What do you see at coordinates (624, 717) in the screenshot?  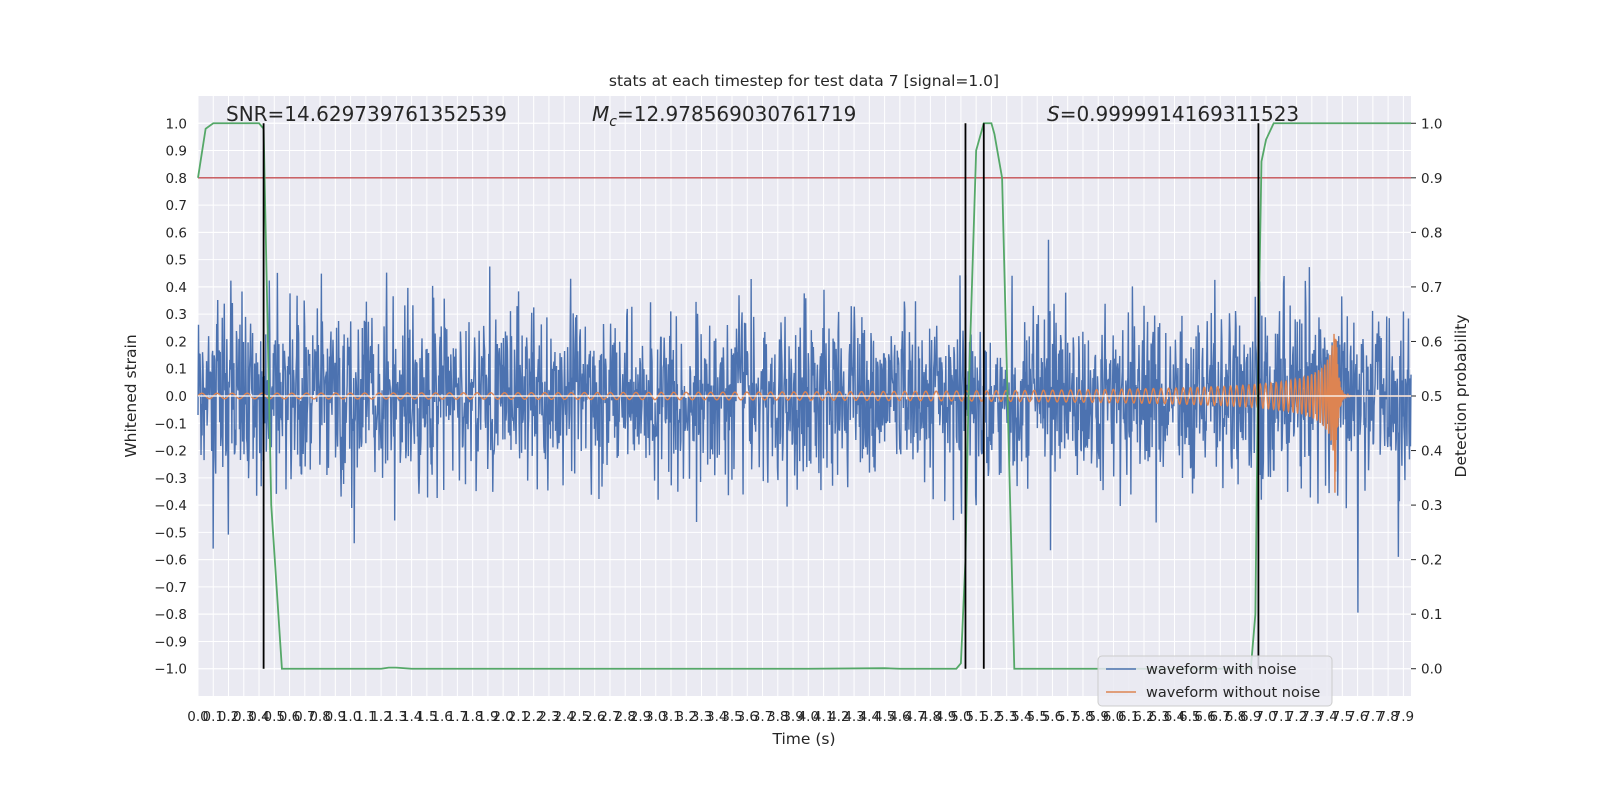 I see `x-tick-label: 2.8` at bounding box center [624, 717].